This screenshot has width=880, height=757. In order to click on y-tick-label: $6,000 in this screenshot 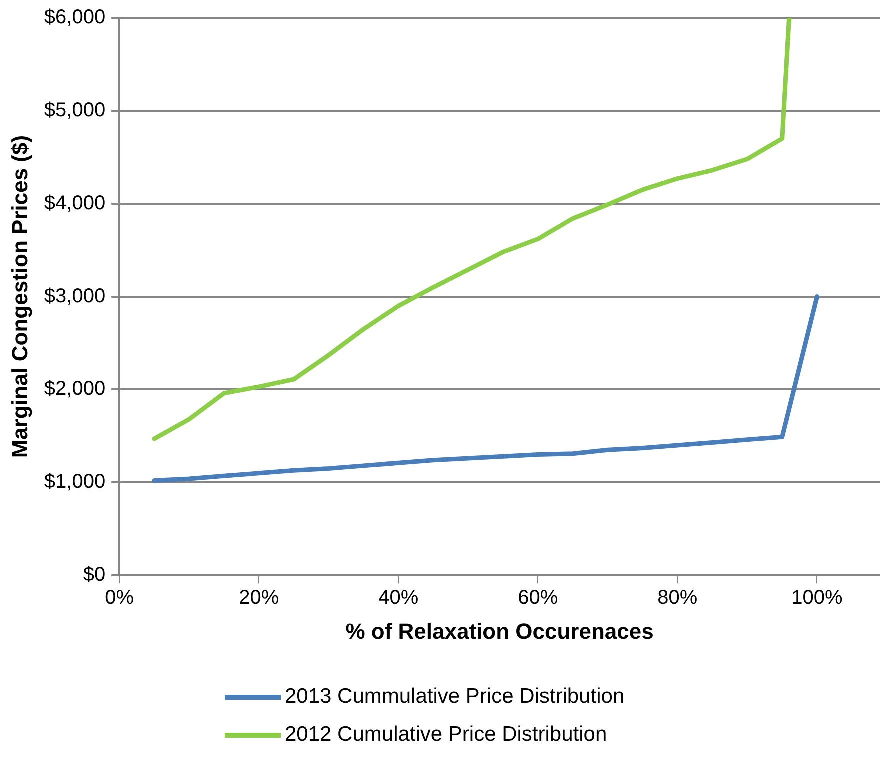, I will do `click(75, 17)`.